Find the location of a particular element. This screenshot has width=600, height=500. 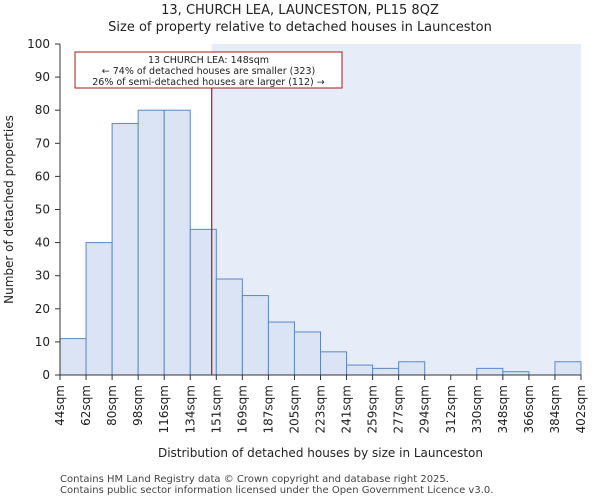

y-tick-label: 70 is located at coordinates (42, 143).